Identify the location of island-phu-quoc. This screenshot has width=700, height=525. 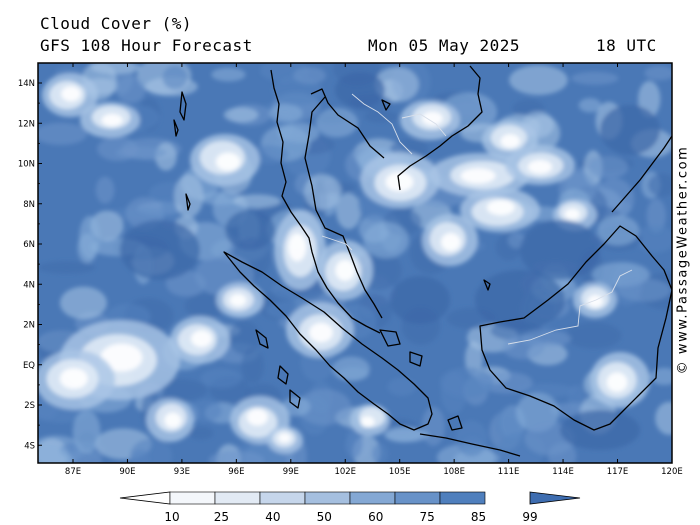
(386, 105).